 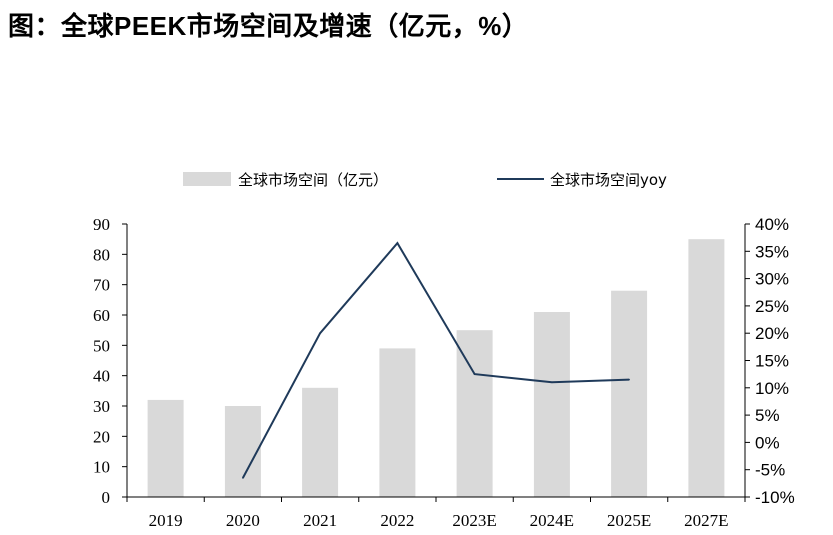 What do you see at coordinates (552, 520) in the screenshot?
I see `x-tick-label: 2024E` at bounding box center [552, 520].